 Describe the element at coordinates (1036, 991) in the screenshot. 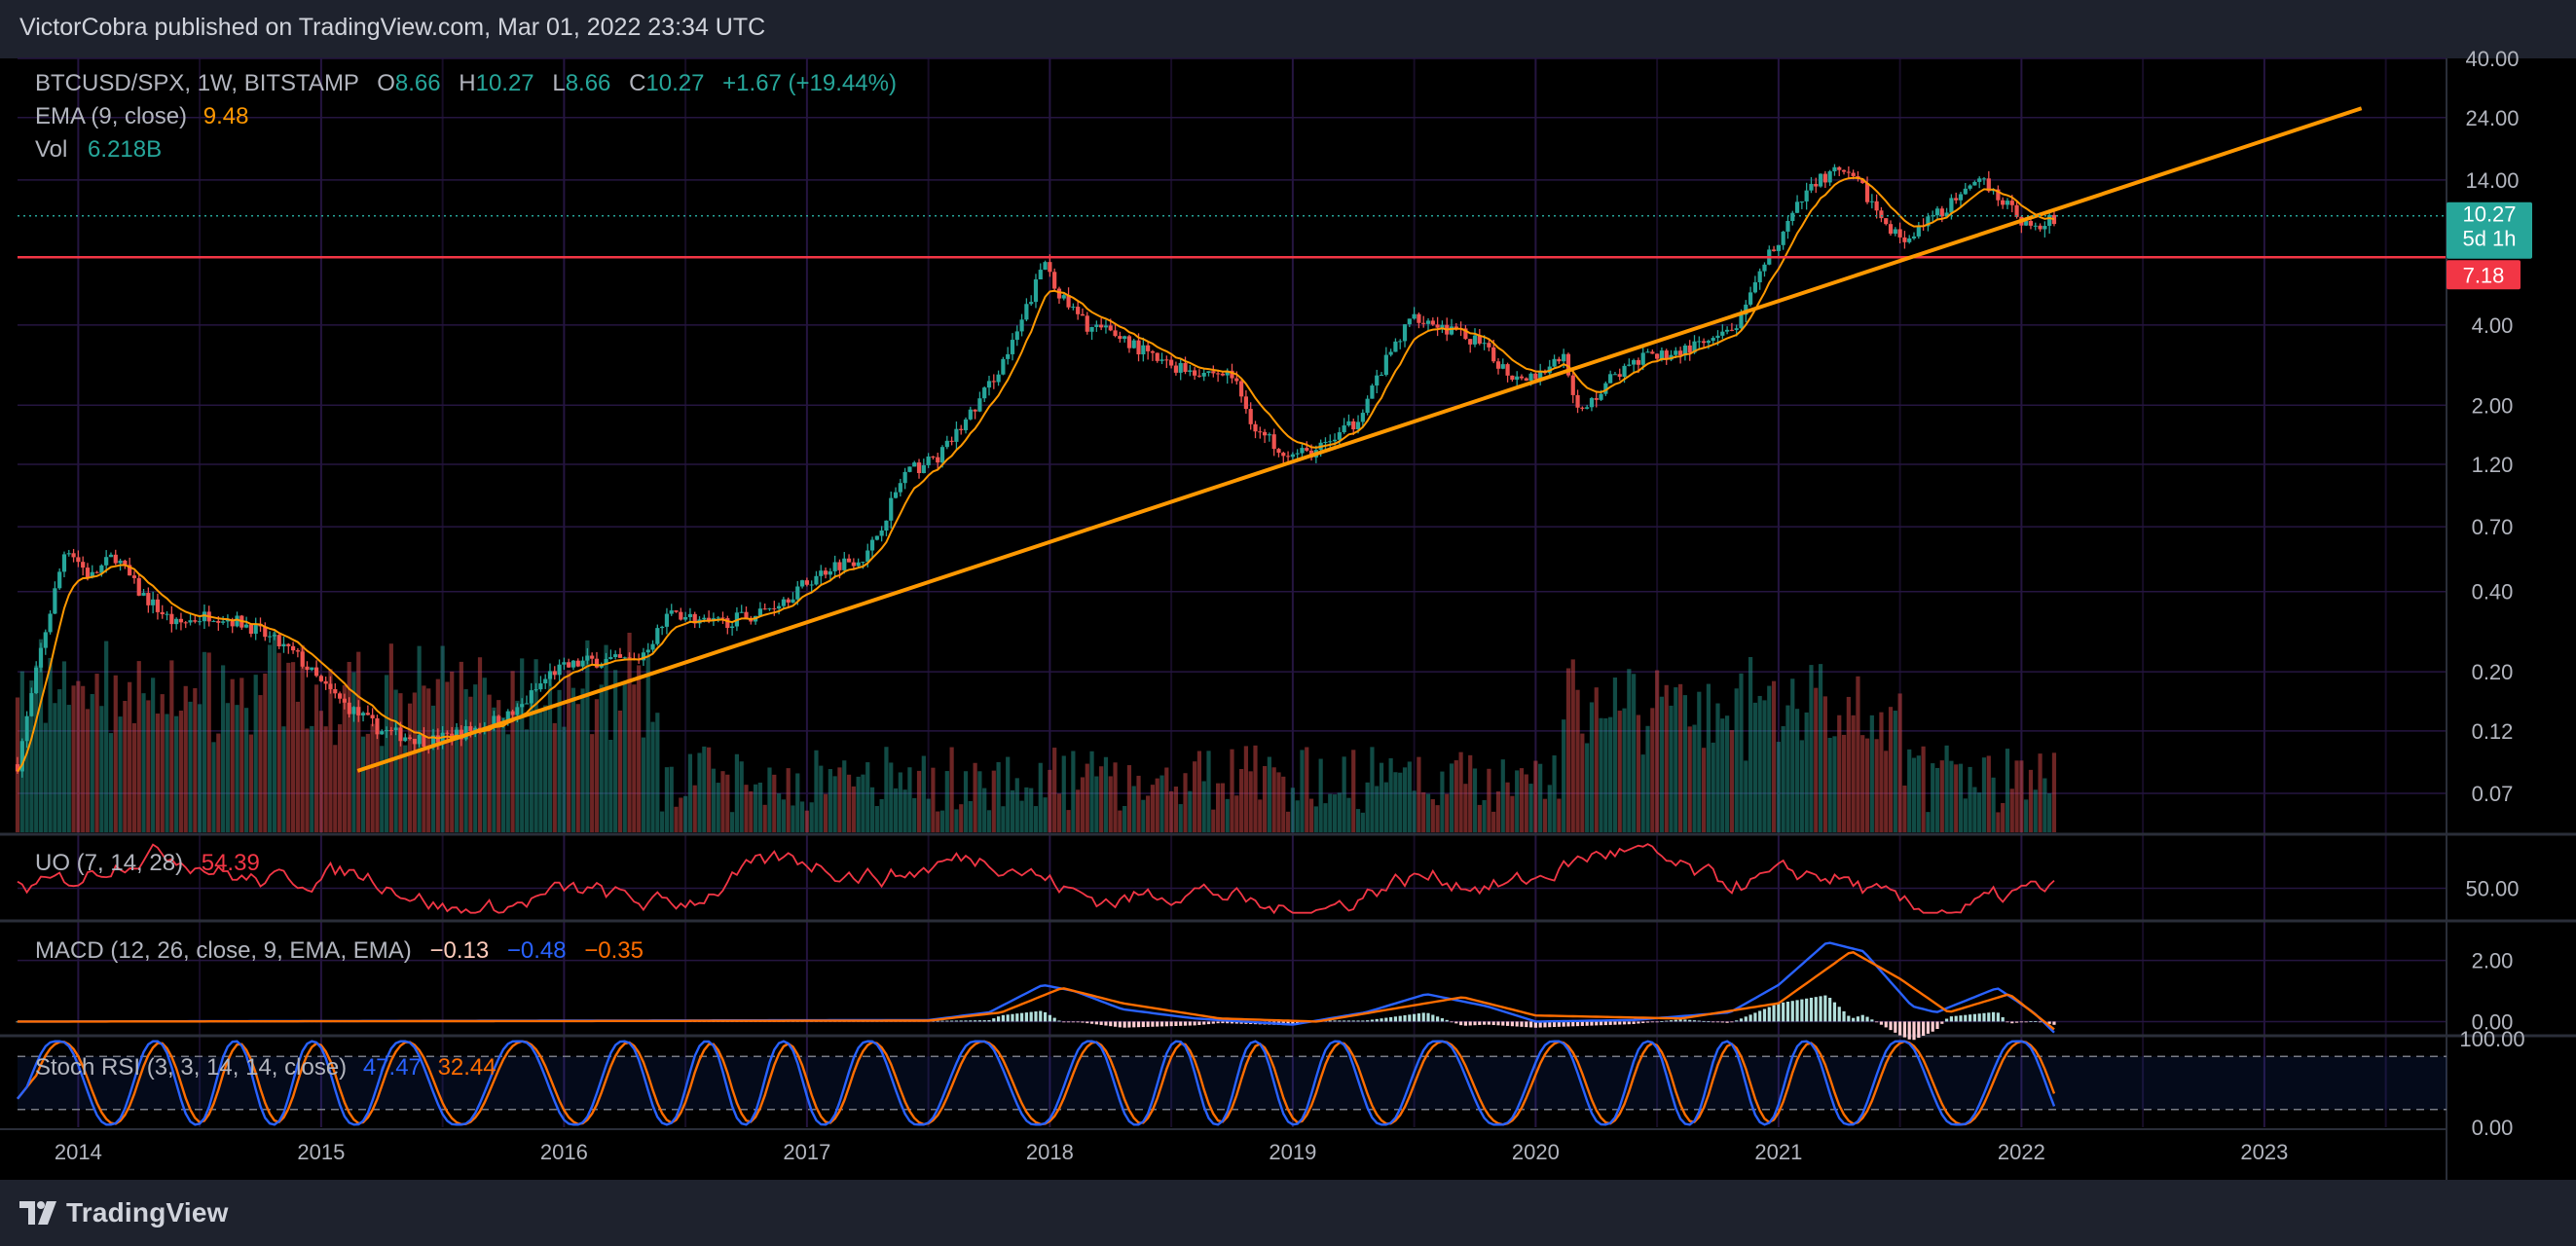

I see `macd-signal-line` at that location.